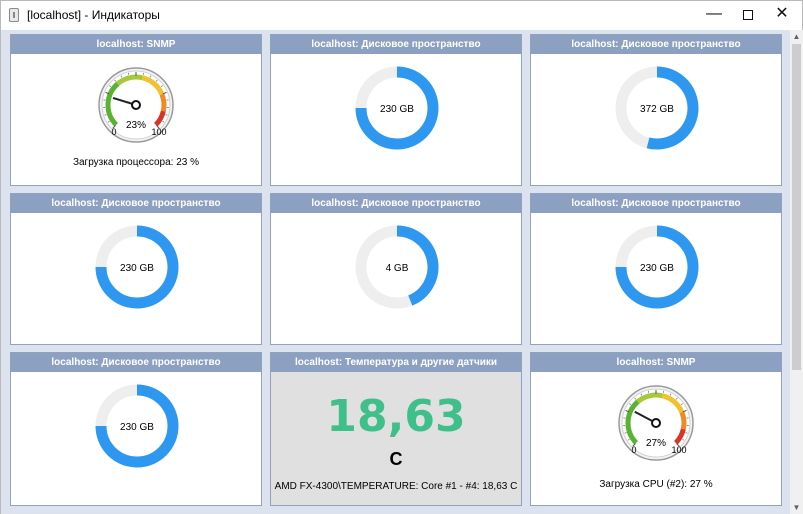 This screenshot has height=514, width=803. What do you see at coordinates (796, 207) in the screenshot?
I see `scrollbar-thumb` at bounding box center [796, 207].